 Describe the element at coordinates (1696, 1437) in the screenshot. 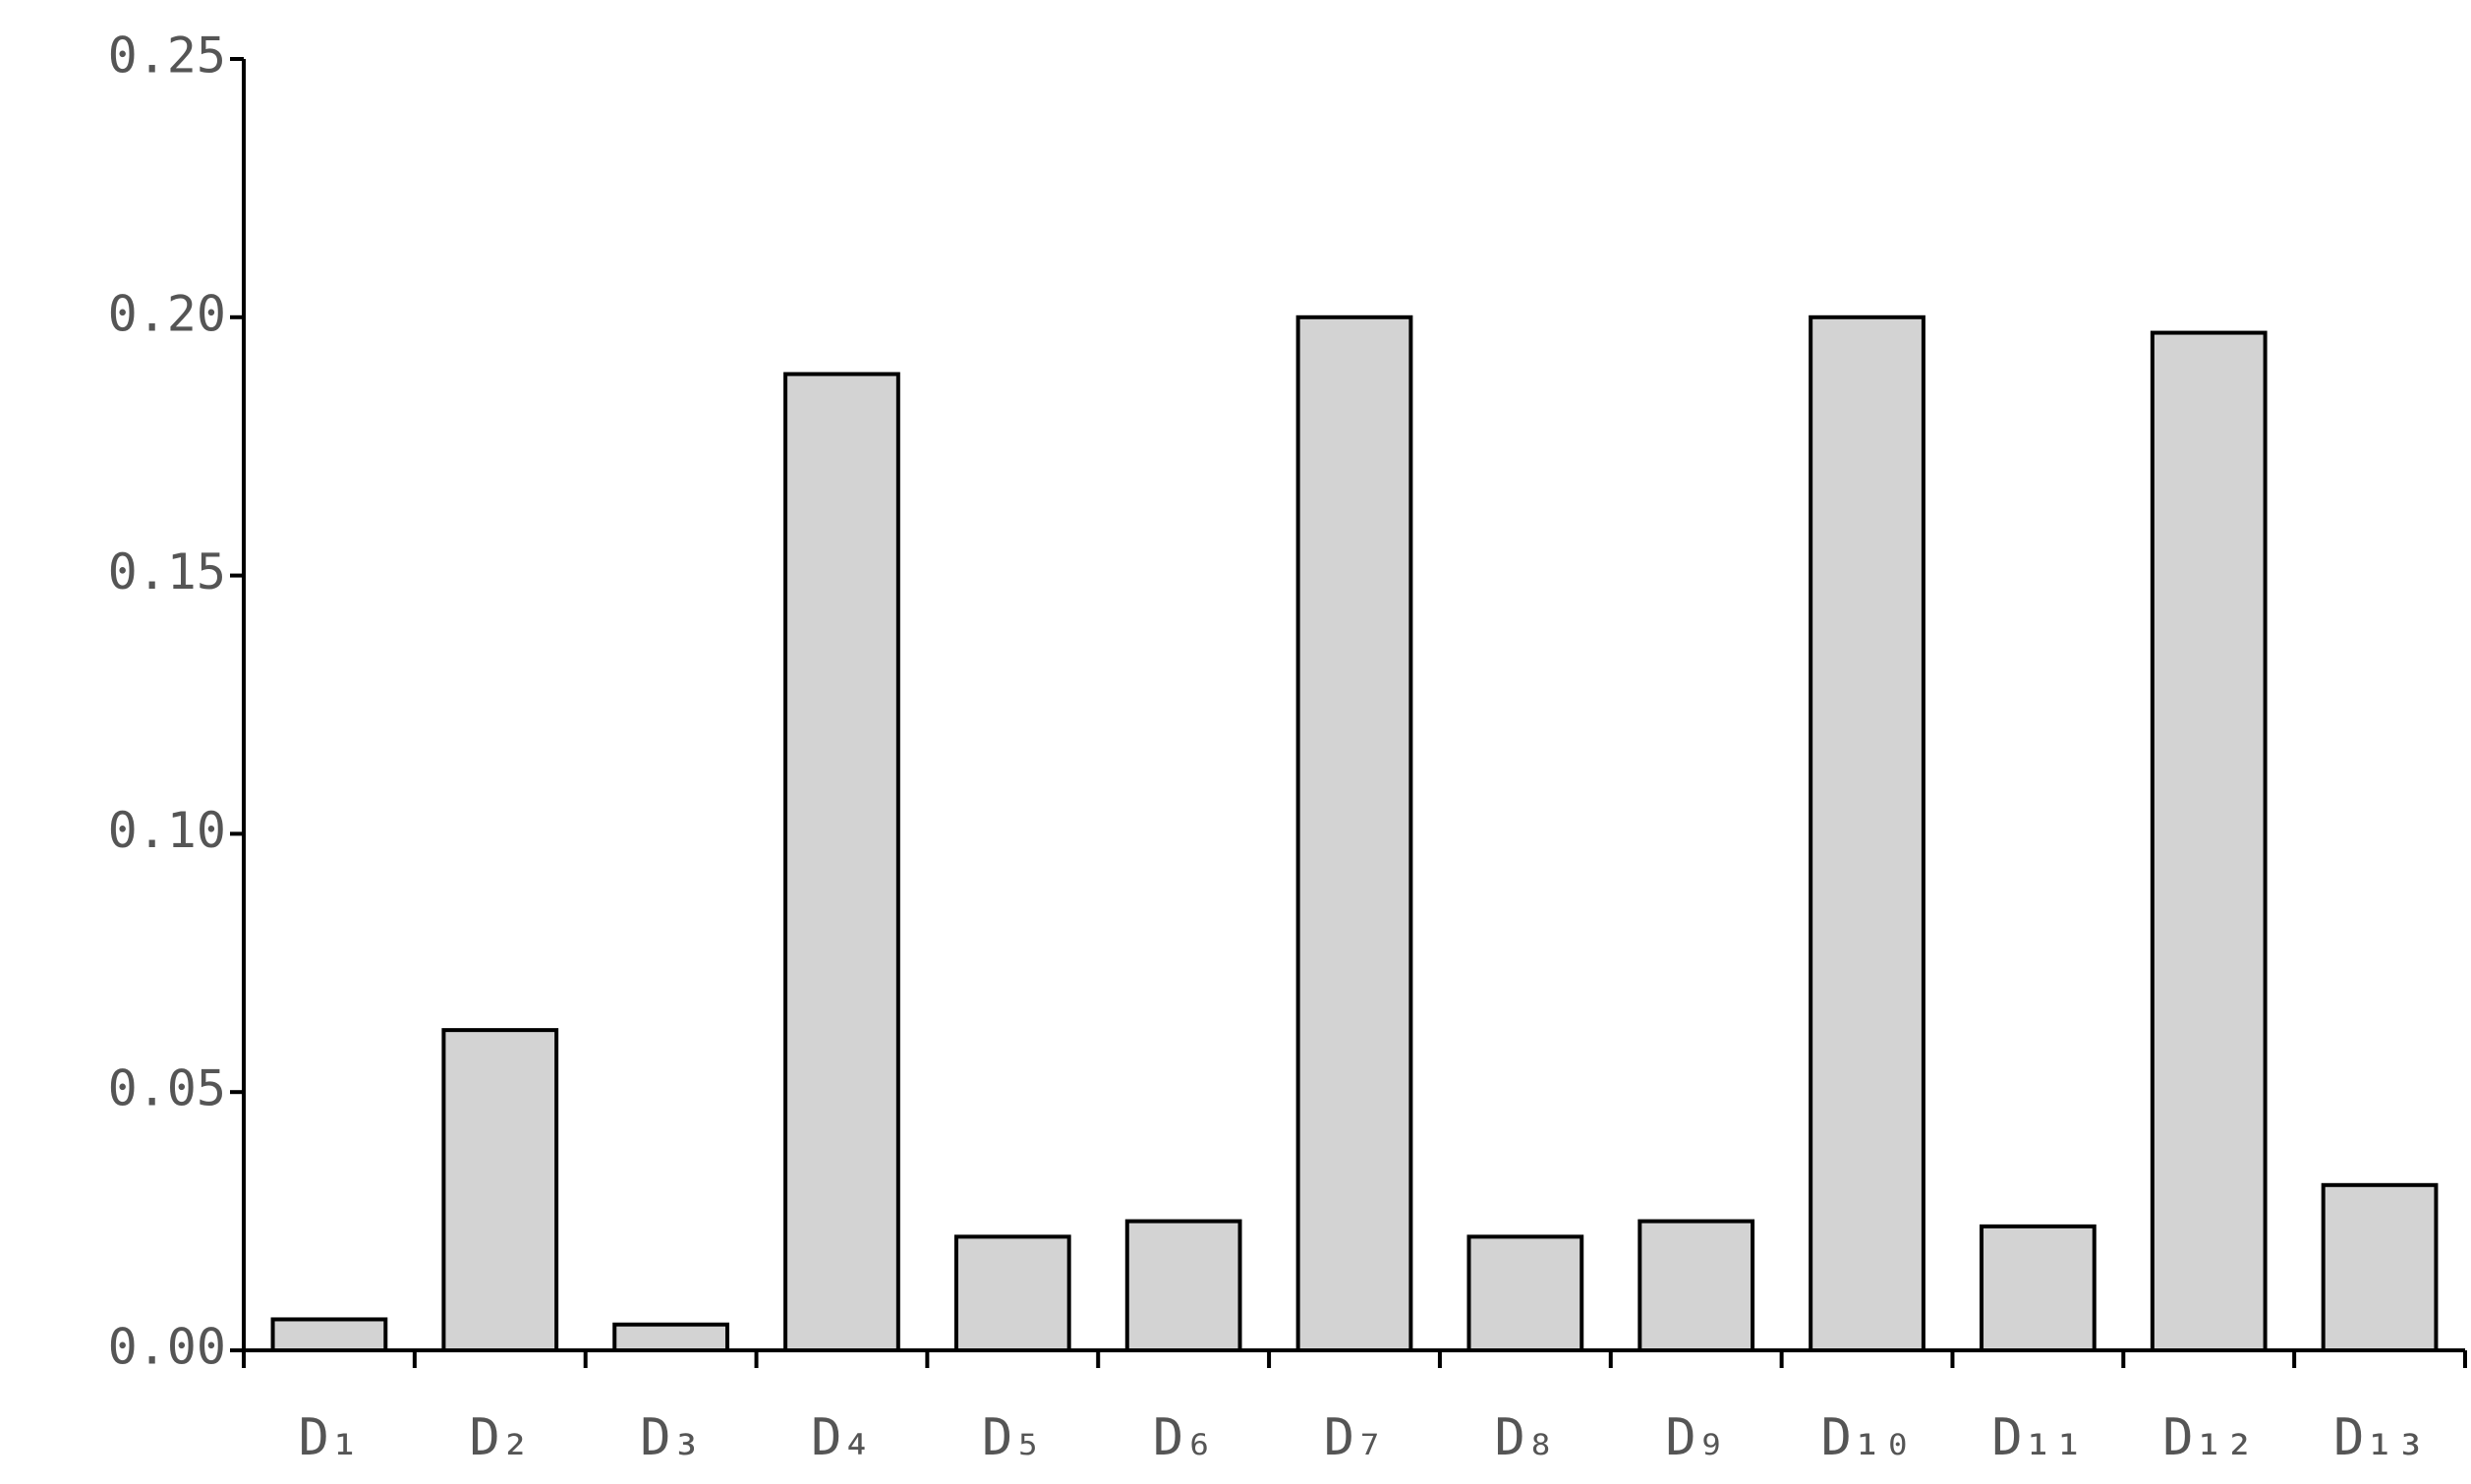

I see `x-tick-label: D₉` at that location.